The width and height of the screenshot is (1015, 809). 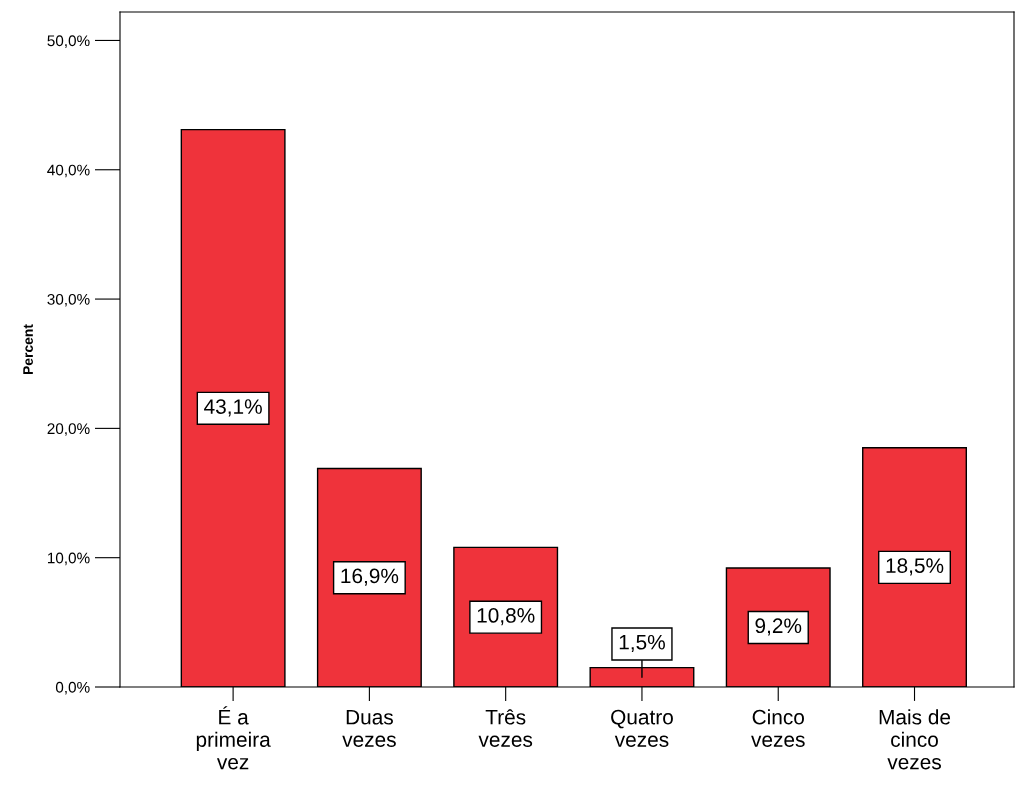 What do you see at coordinates (68, 429) in the screenshot?
I see `y-tick-label: 20,0%` at bounding box center [68, 429].